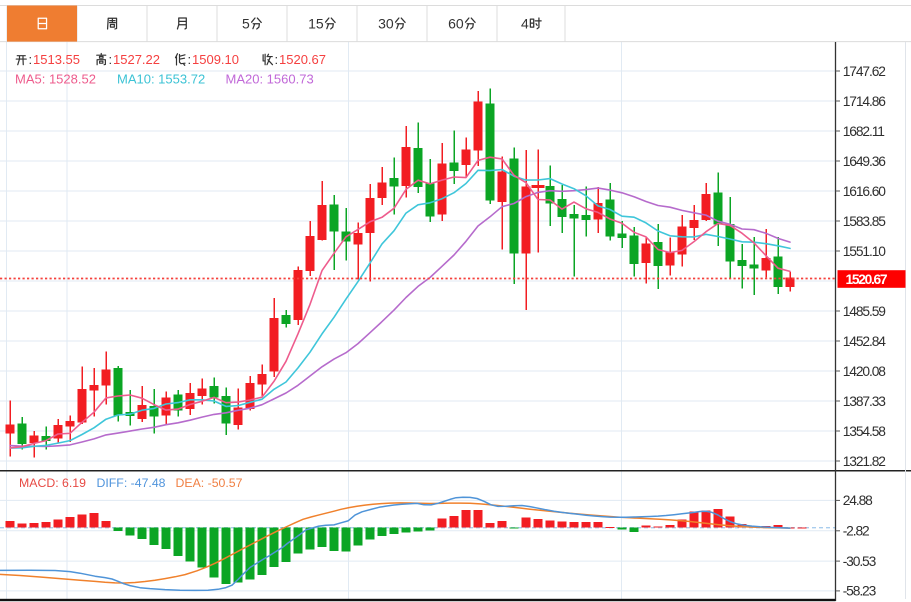  Describe the element at coordinates (270, 79) in the screenshot. I see `svg-text: MA20: 1560.73` at that location.